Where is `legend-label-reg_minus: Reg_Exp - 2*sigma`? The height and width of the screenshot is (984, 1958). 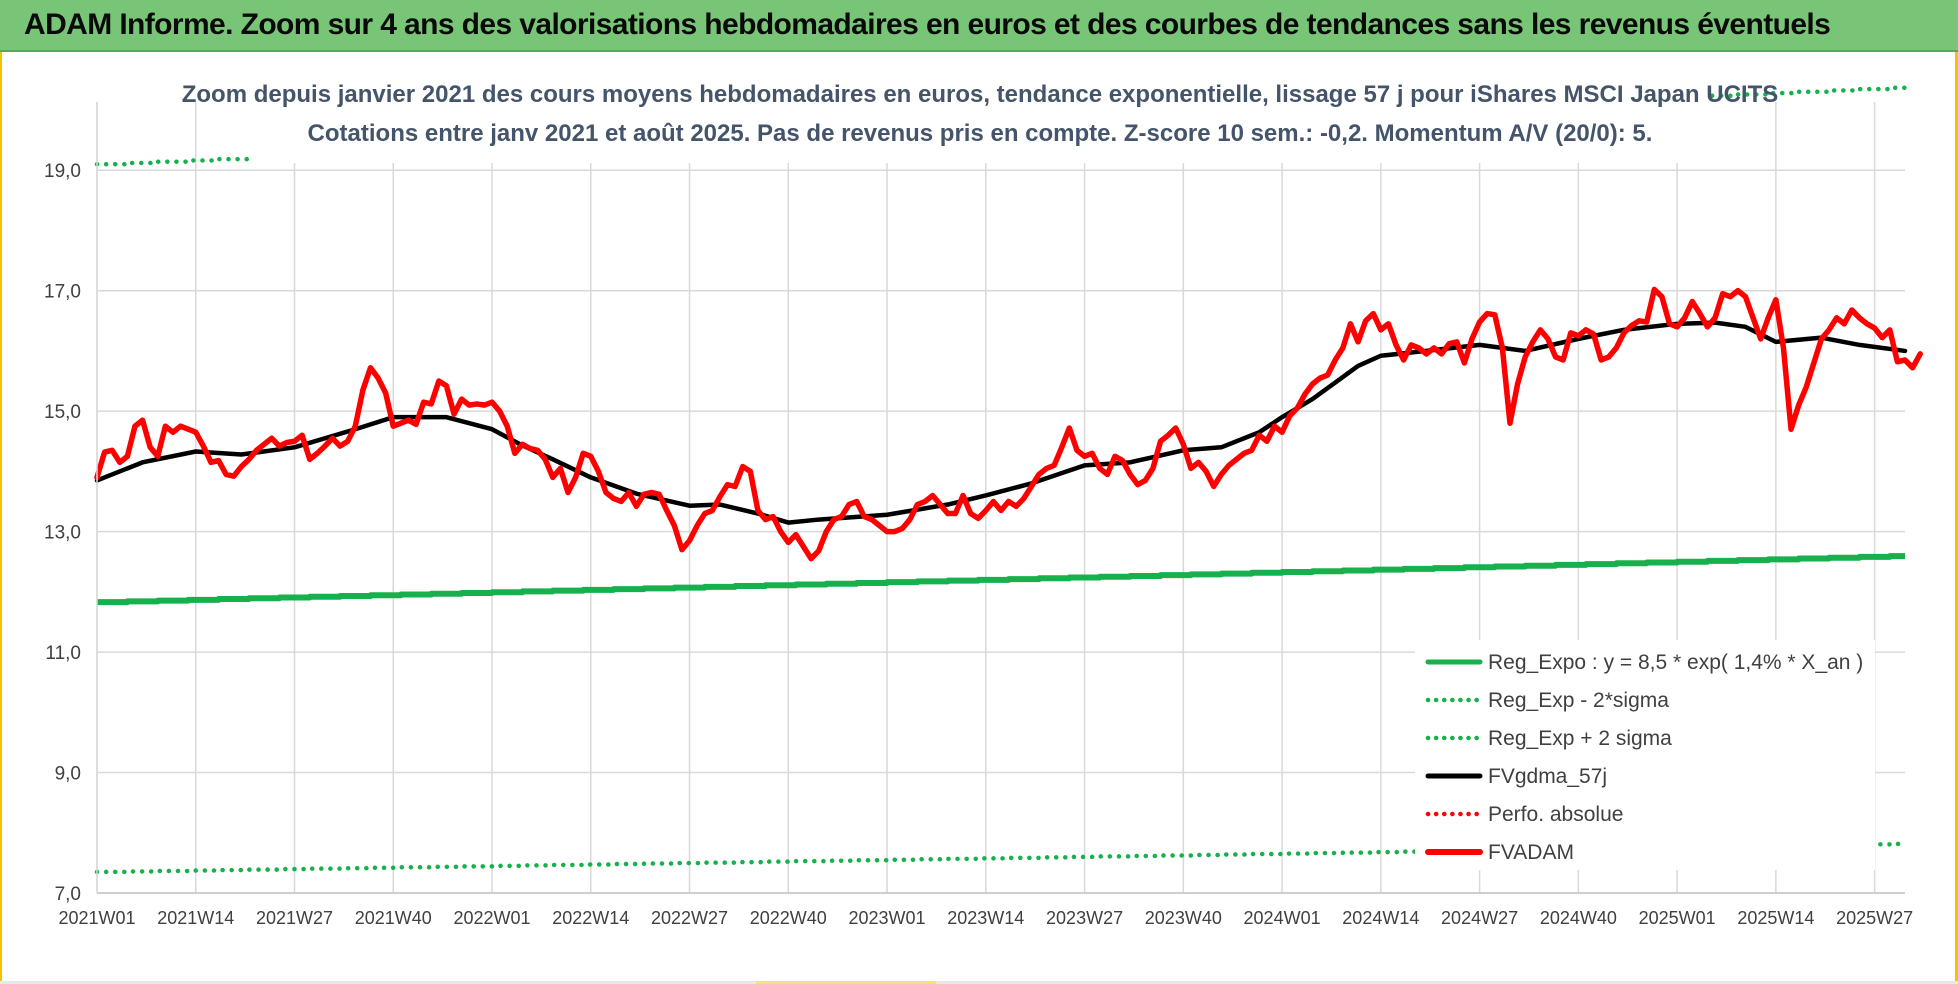 legend-label-reg_minus: Reg_Exp - 2*sigma is located at coordinates (1578, 700).